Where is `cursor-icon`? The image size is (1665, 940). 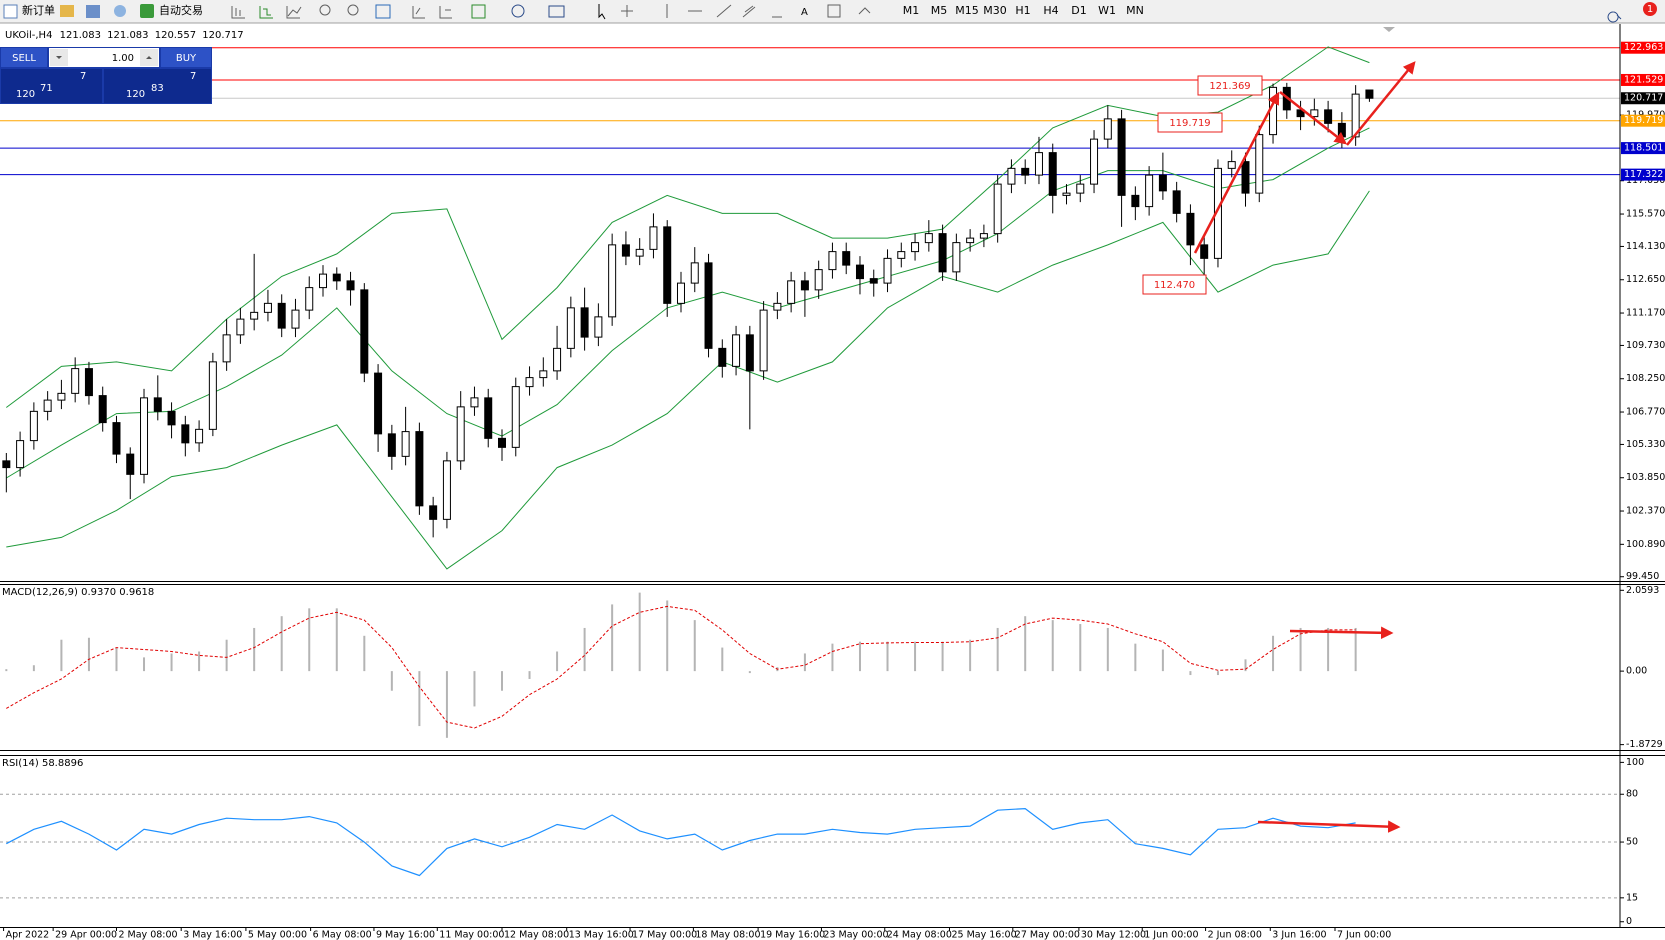 cursor-icon is located at coordinates (602, 12).